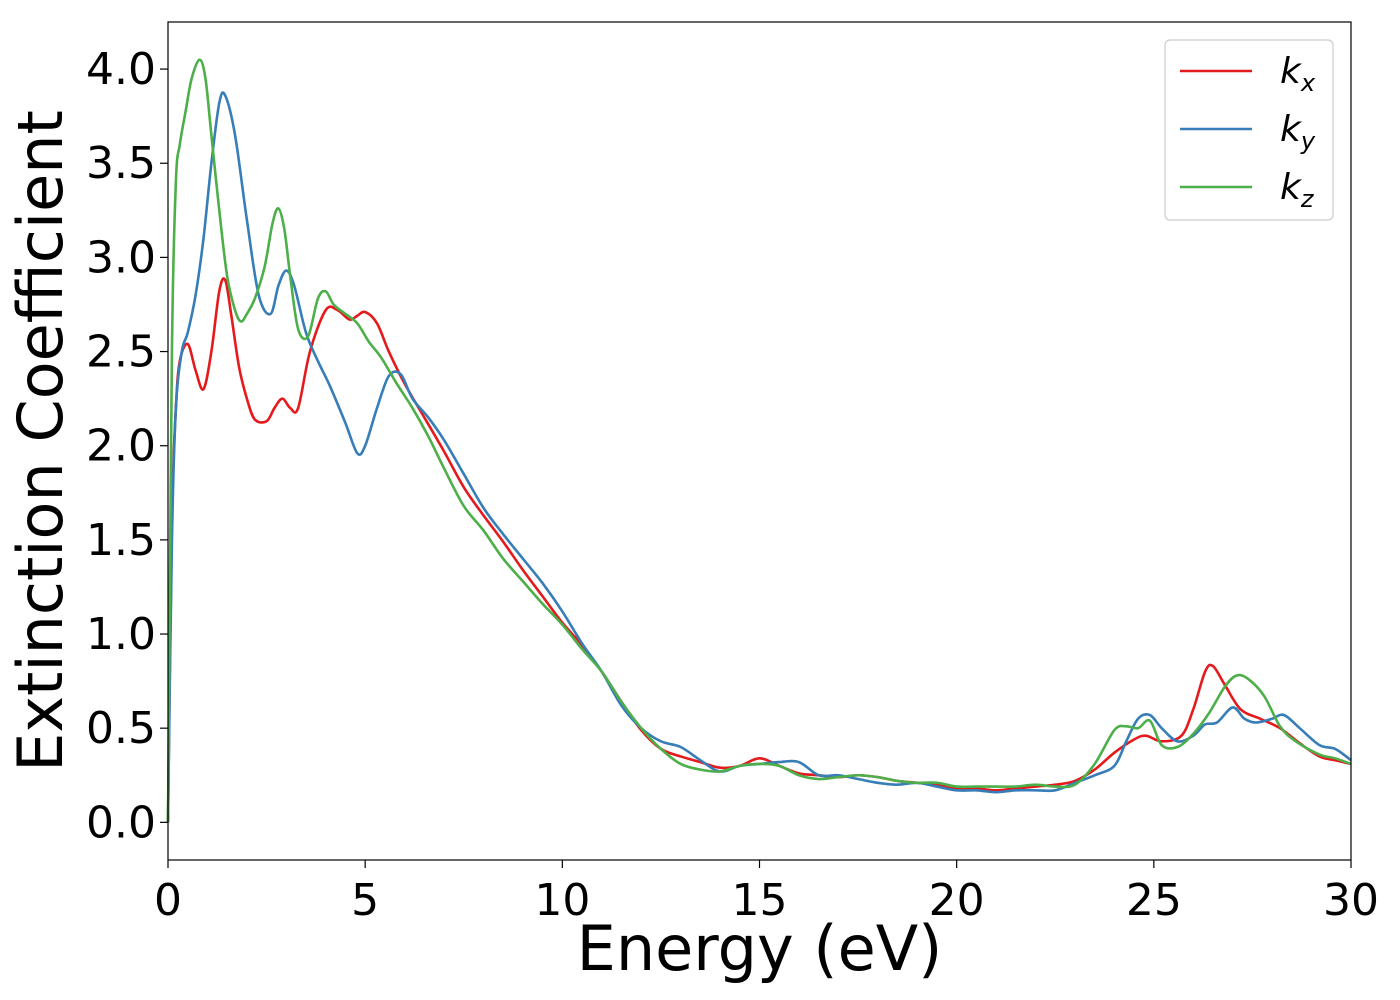  What do you see at coordinates (562, 900) in the screenshot?
I see `x-tick-label: 10` at bounding box center [562, 900].